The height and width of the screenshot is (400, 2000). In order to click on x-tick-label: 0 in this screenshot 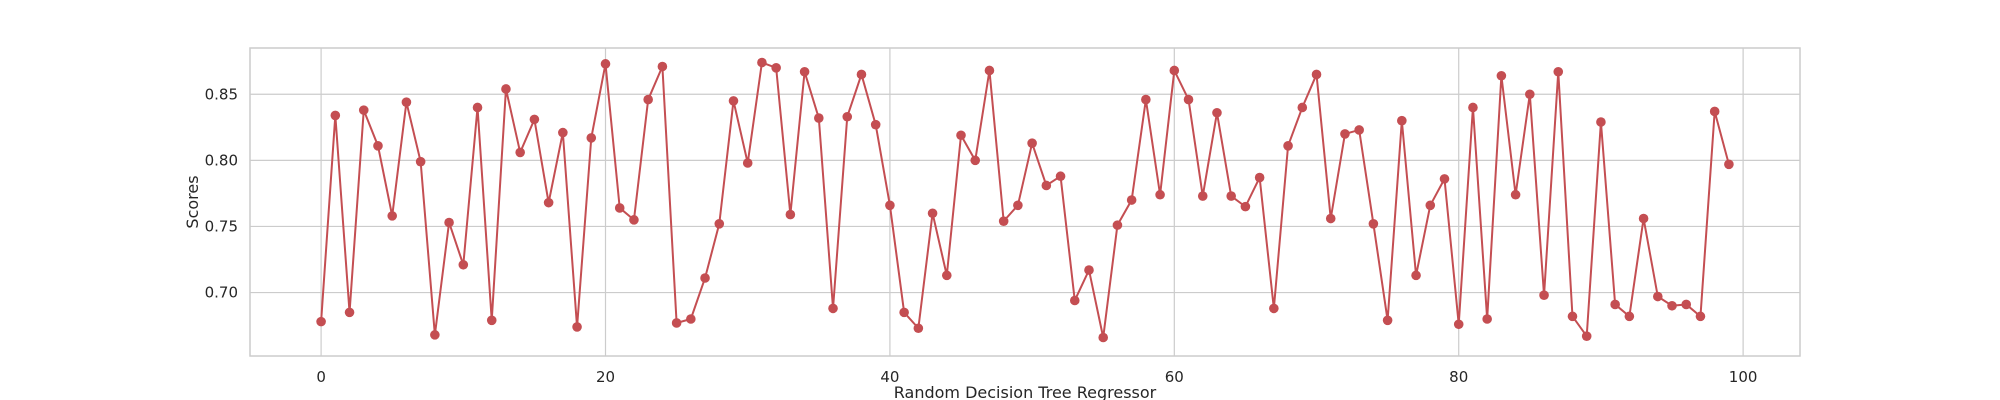, I will do `click(321, 377)`.